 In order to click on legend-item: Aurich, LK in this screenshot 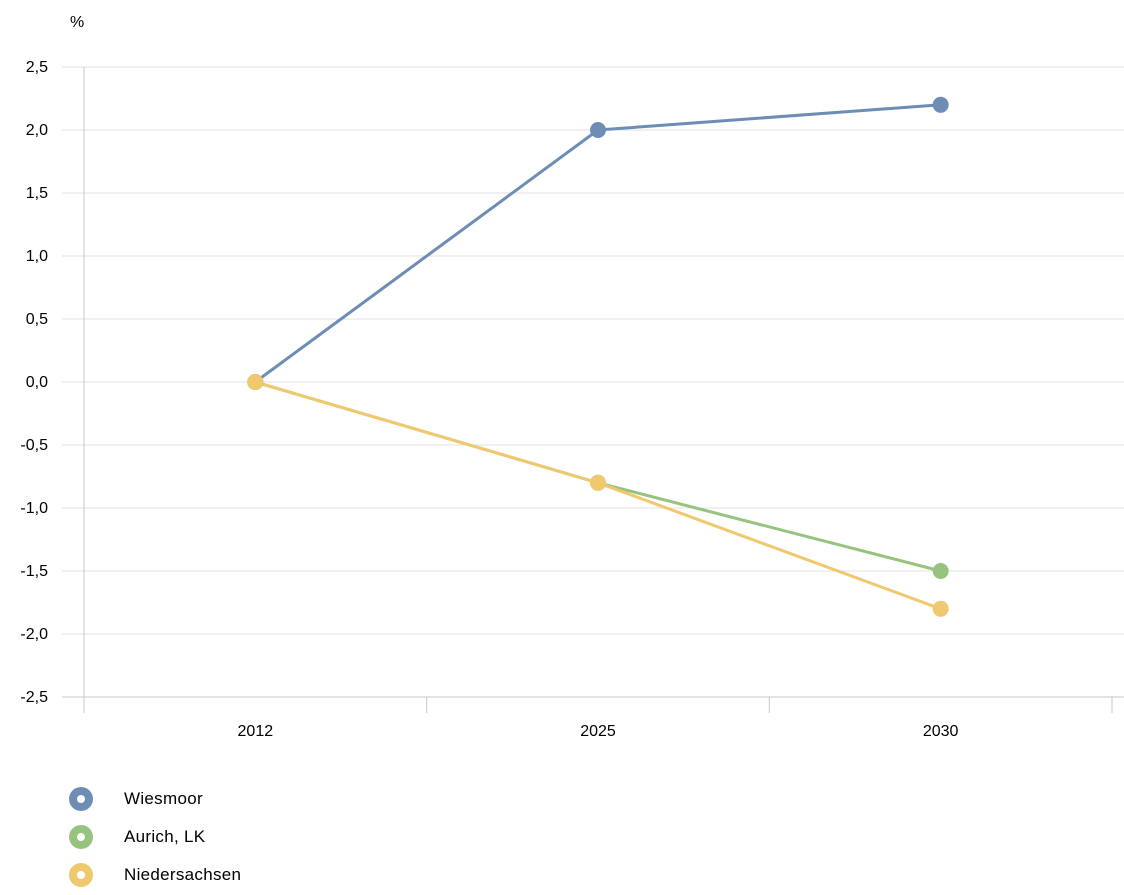, I will do `click(154, 837)`.